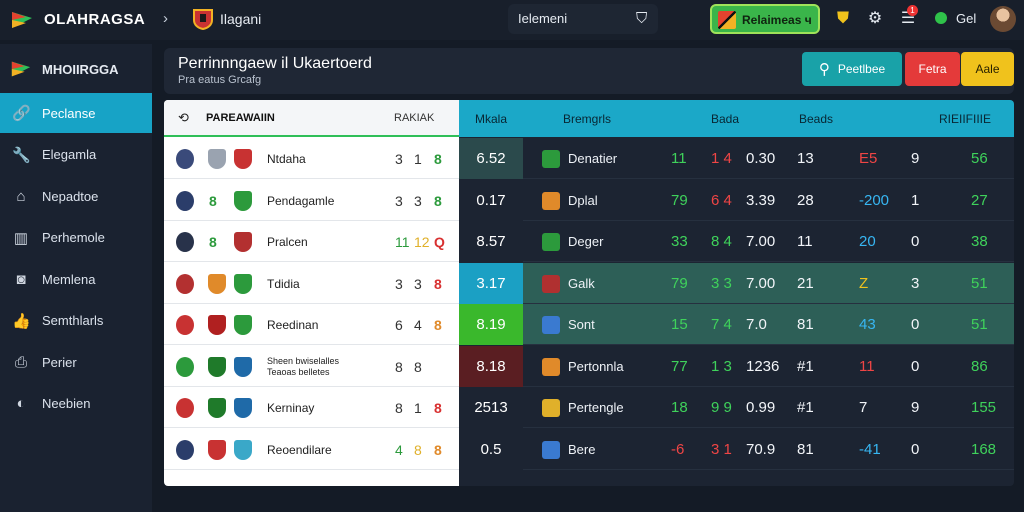 The image size is (1024, 512). What do you see at coordinates (311, 241) in the screenshot?
I see `fixture-row: 8 Pralcen 11 12 Q` at bounding box center [311, 241].